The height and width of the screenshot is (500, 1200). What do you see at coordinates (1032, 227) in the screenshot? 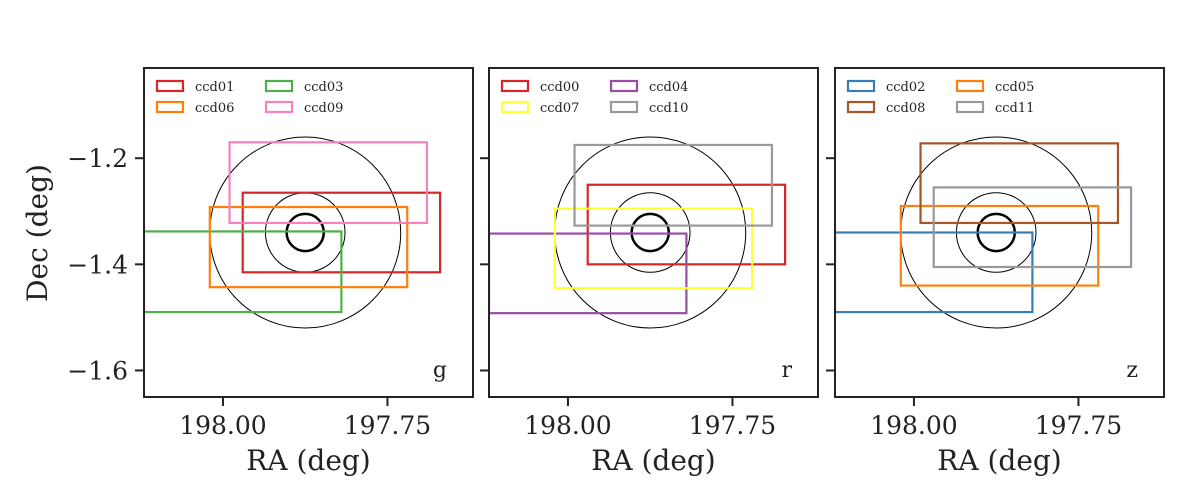
I see `ccd-rect-ccd11` at bounding box center [1032, 227].